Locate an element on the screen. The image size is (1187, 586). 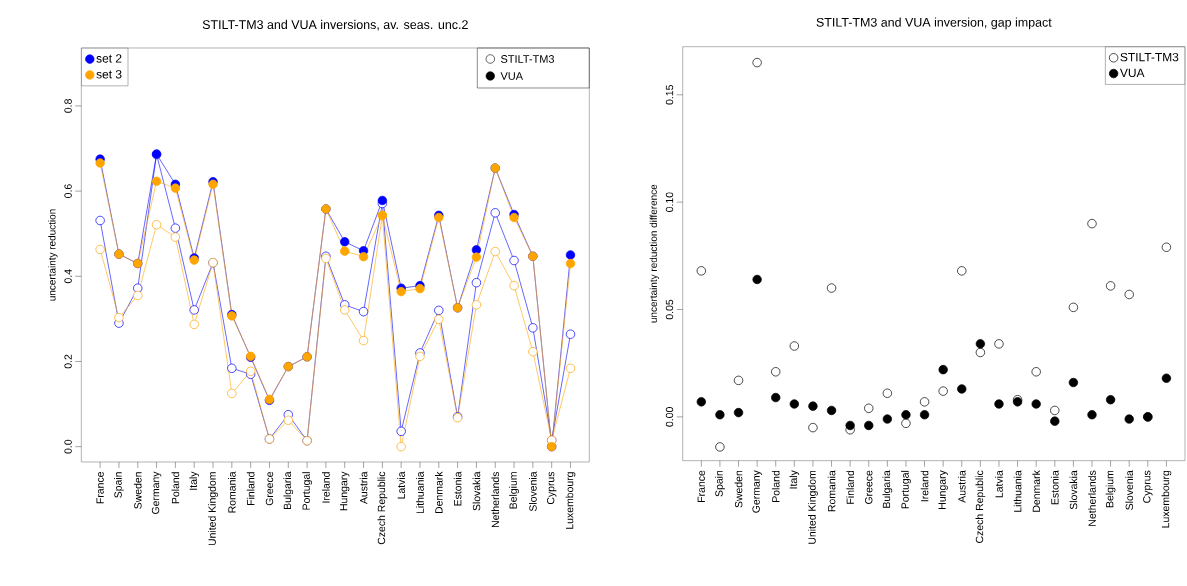
y-tick-label: 0.6 is located at coordinates (68, 191).